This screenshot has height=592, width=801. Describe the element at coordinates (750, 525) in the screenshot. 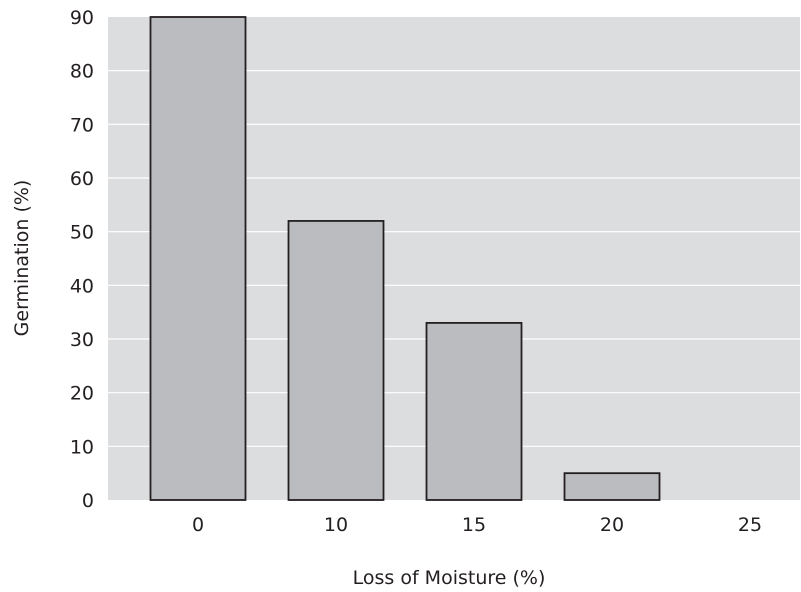

I see `x-tick-label-25: 25` at that location.